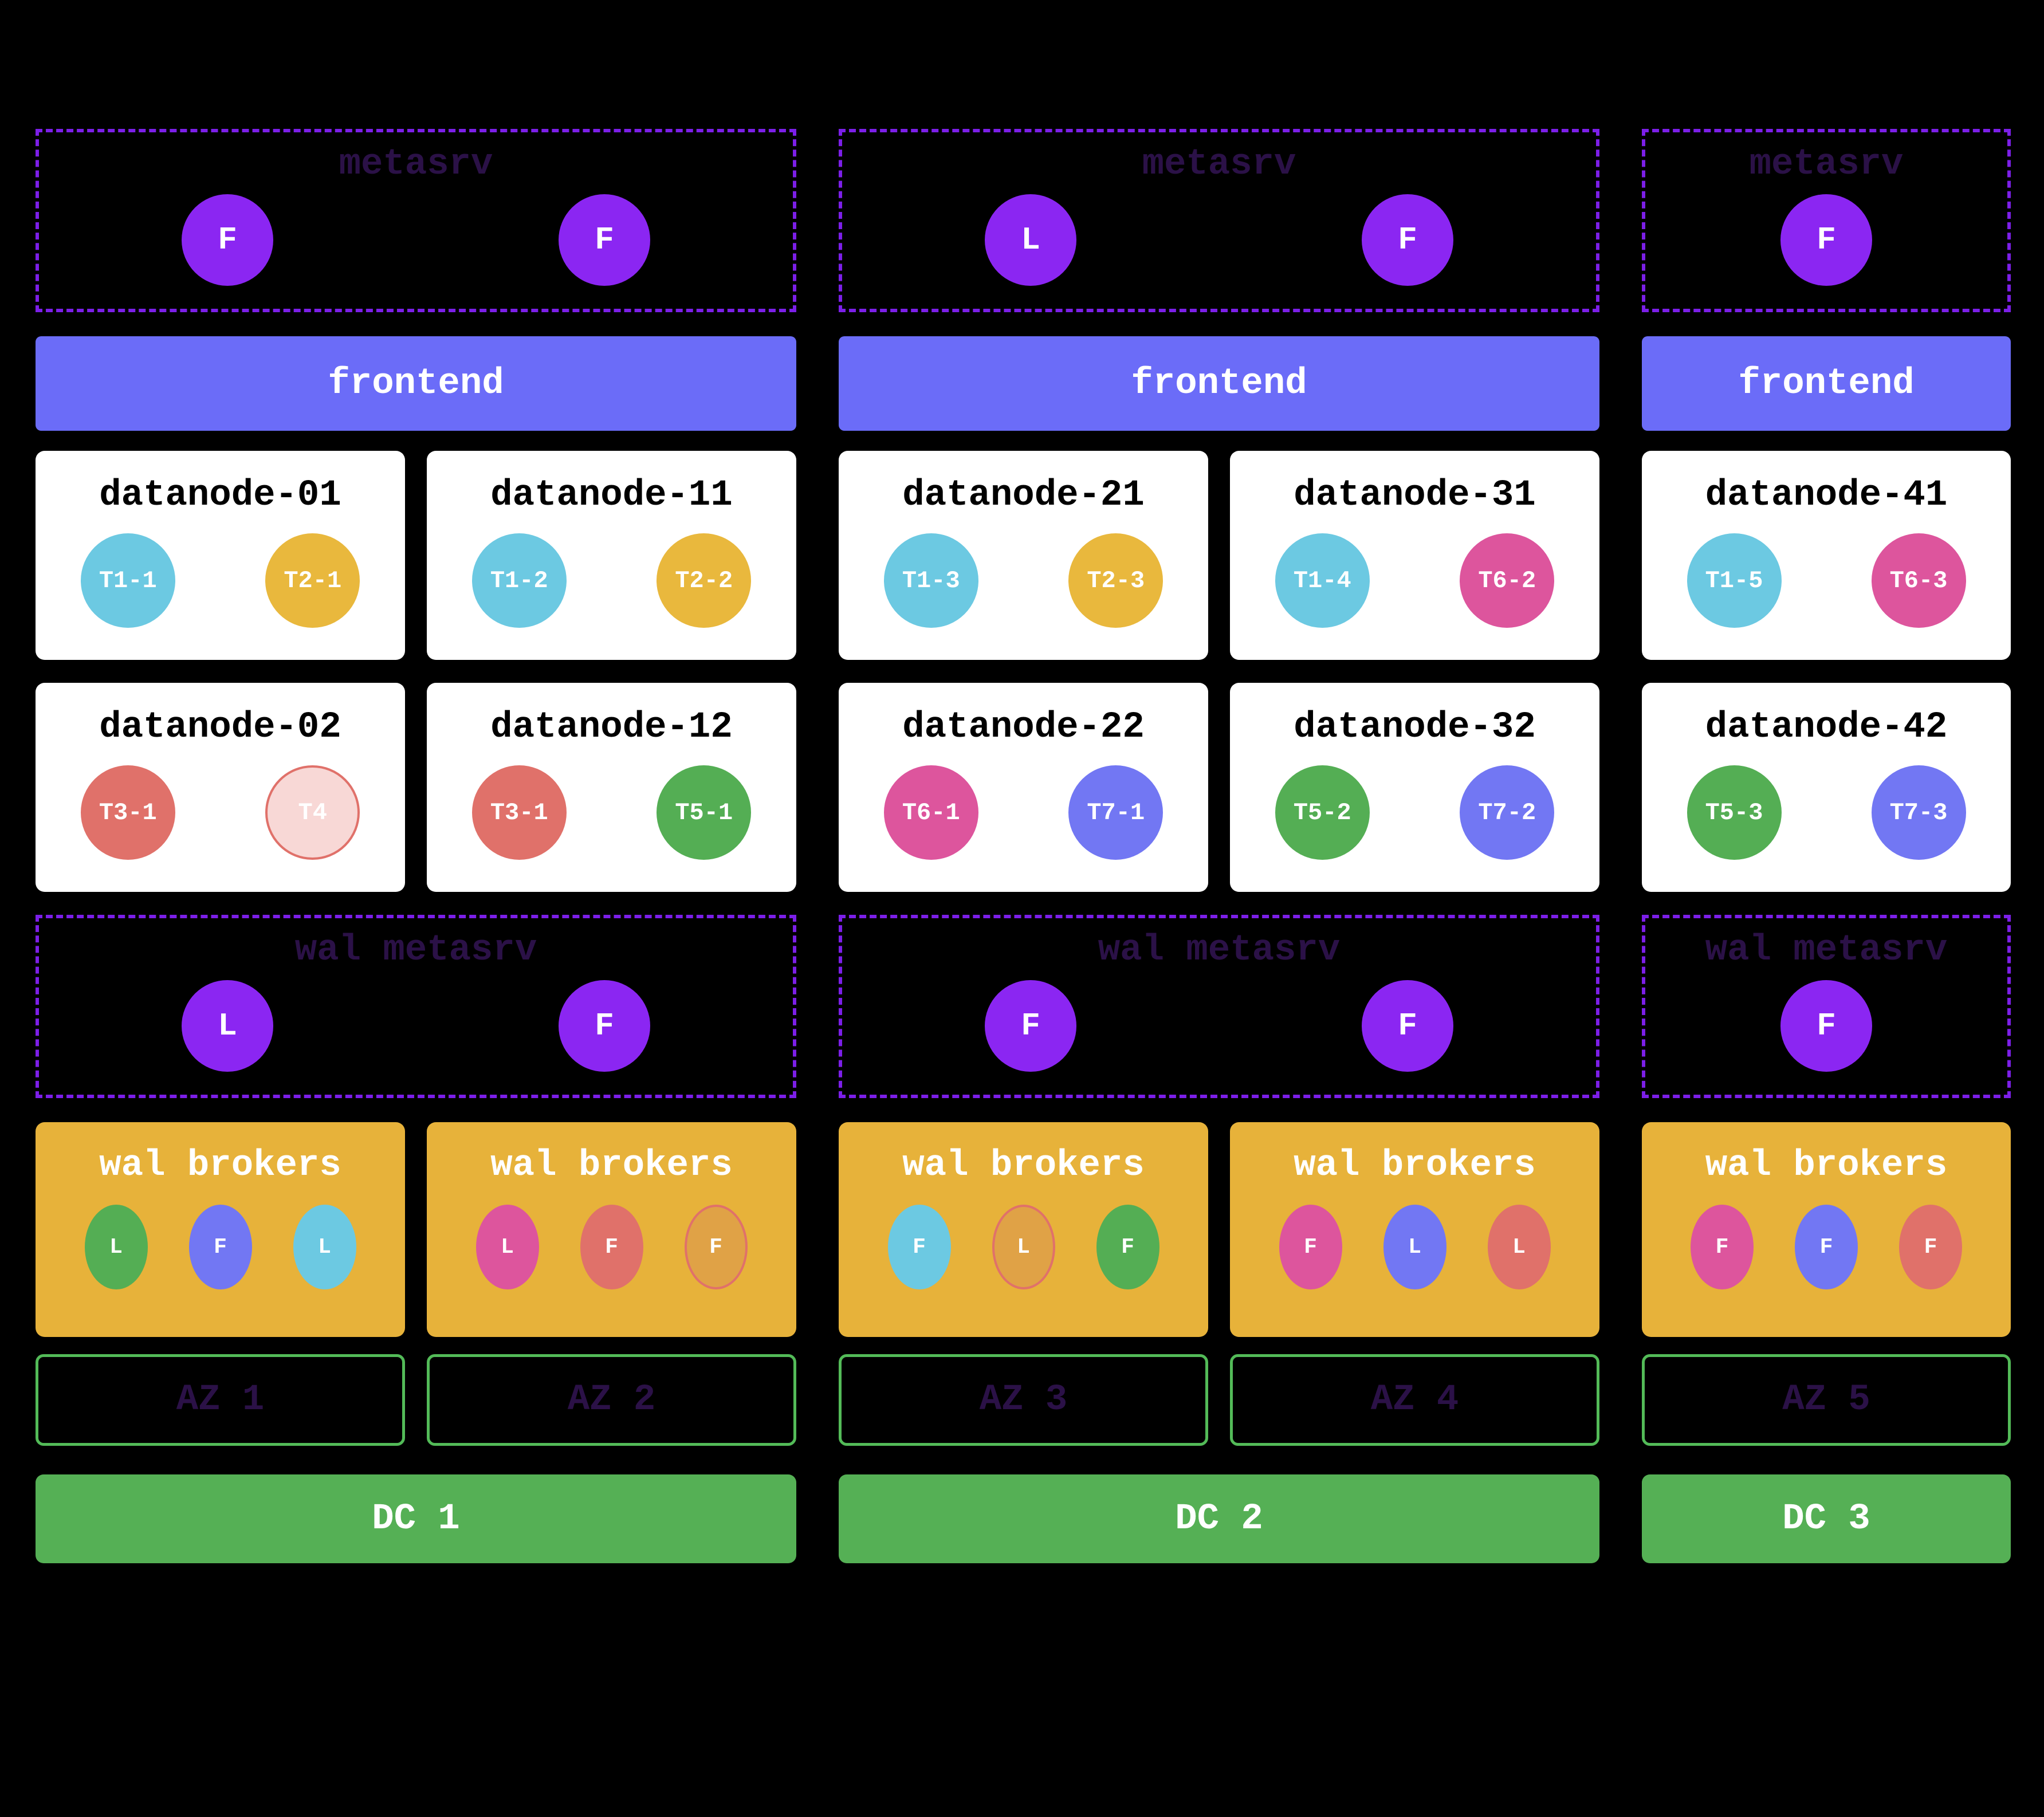  What do you see at coordinates (519, 580) in the screenshot?
I see `region-circle: T1-2` at bounding box center [519, 580].